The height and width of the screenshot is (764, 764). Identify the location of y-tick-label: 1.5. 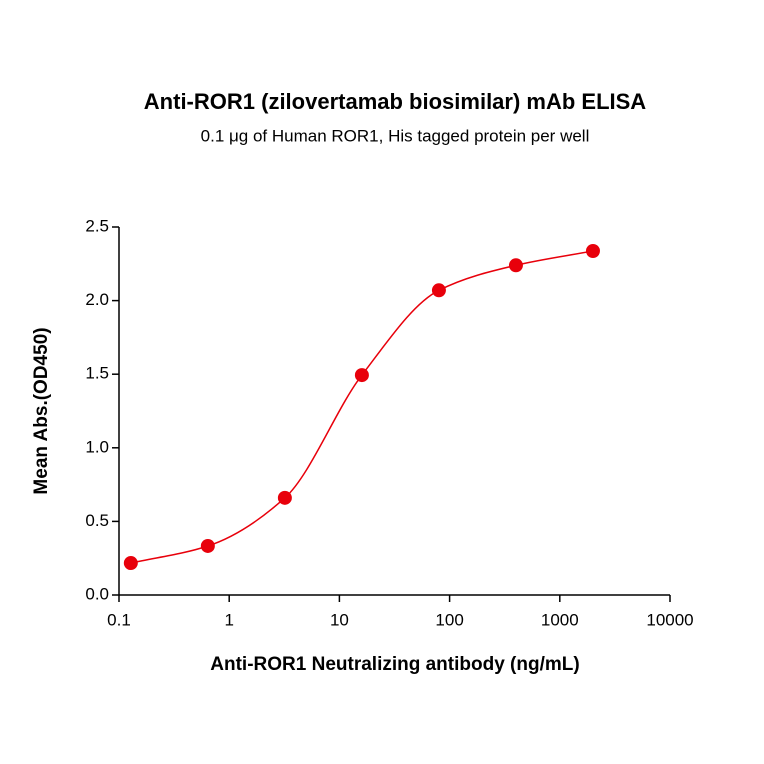
(97, 373).